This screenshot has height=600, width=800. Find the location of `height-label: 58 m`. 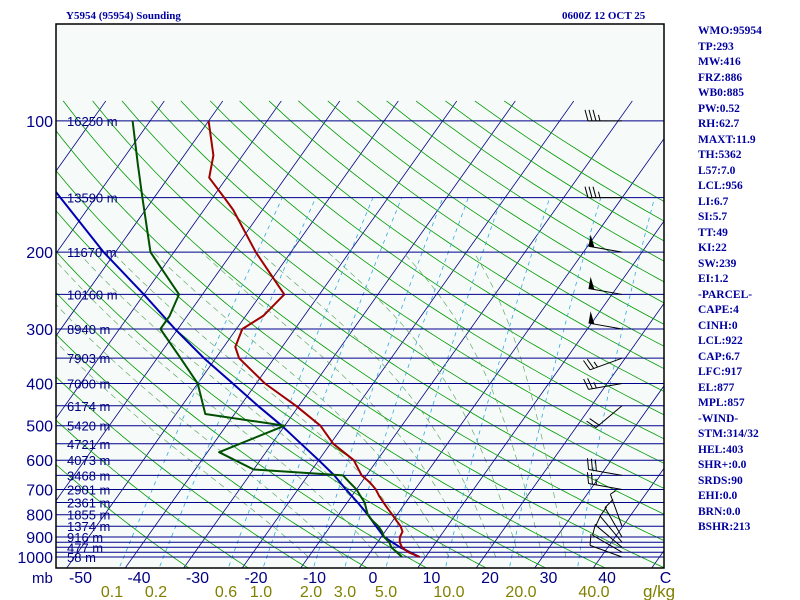

height-label: 58 m is located at coordinates (81, 557).